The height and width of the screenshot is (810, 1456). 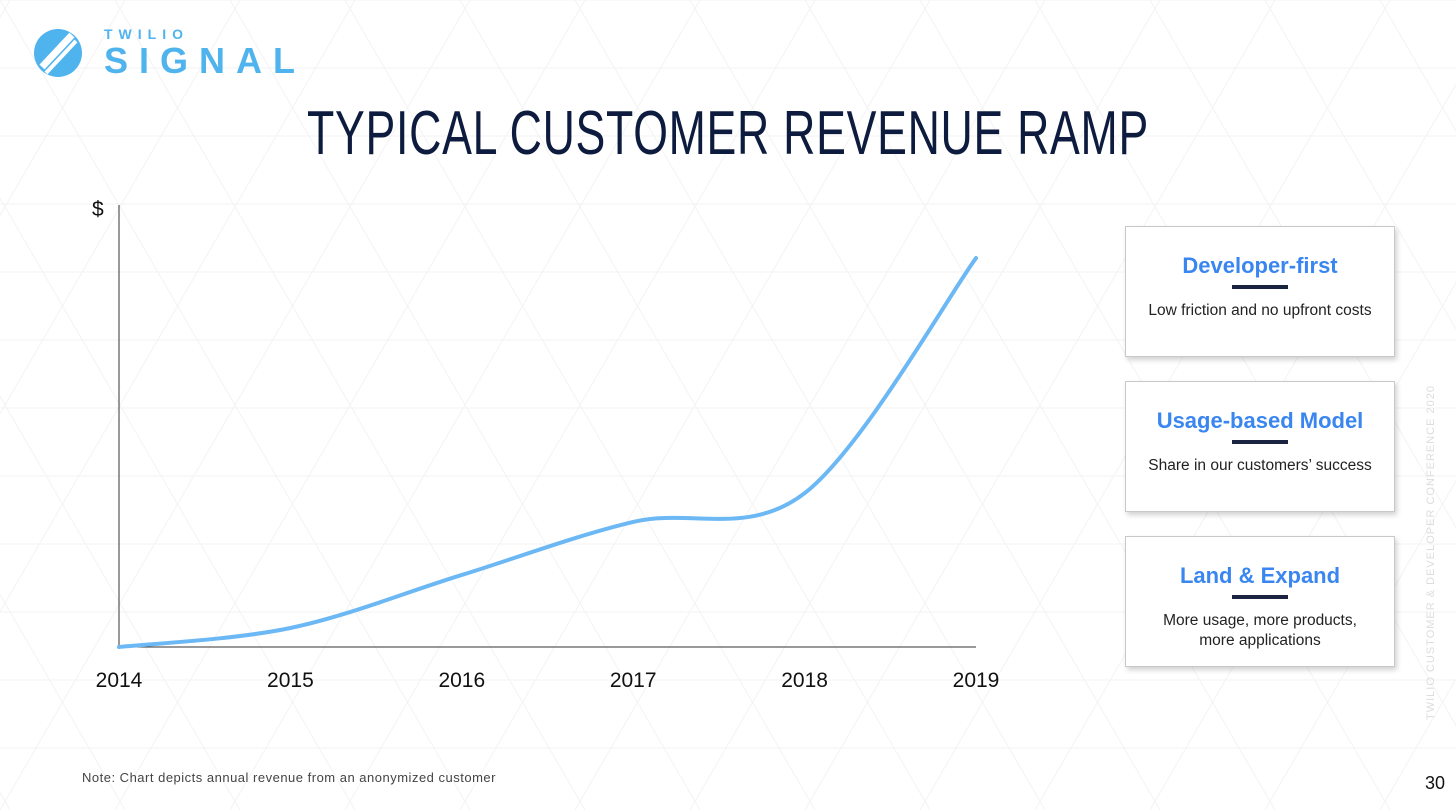 I want to click on page-number: 30, so click(x=1435, y=783).